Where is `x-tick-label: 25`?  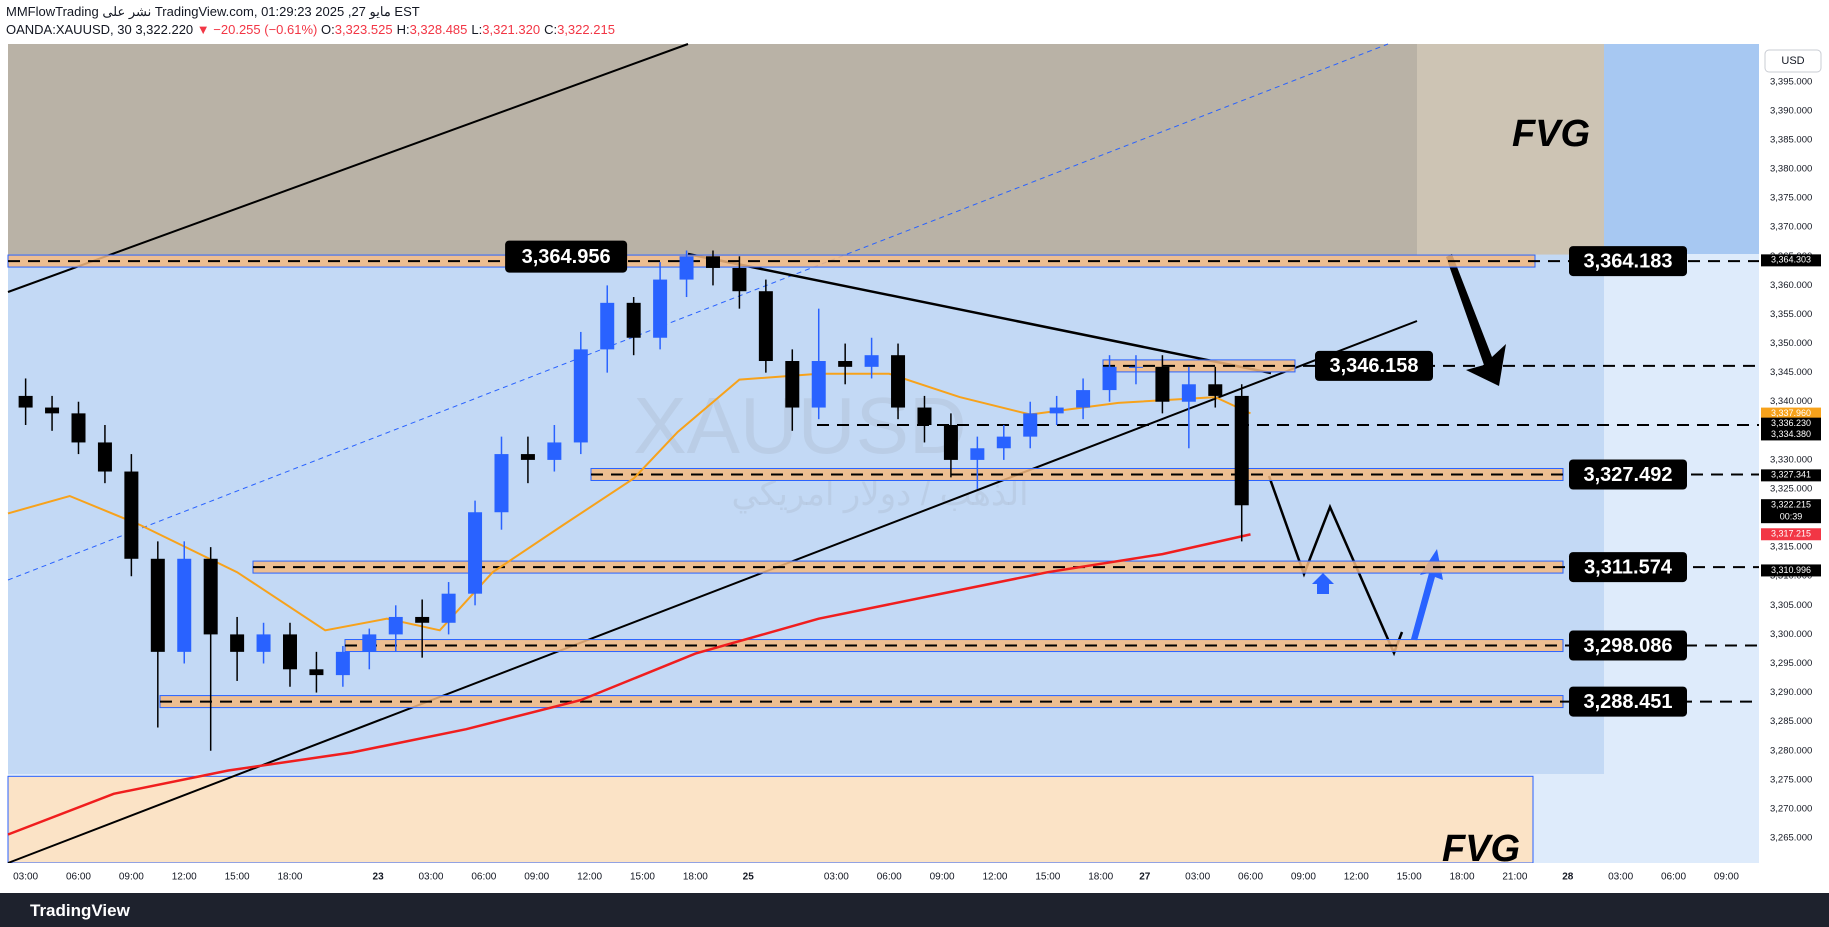 x-tick-label: 25 is located at coordinates (749, 877).